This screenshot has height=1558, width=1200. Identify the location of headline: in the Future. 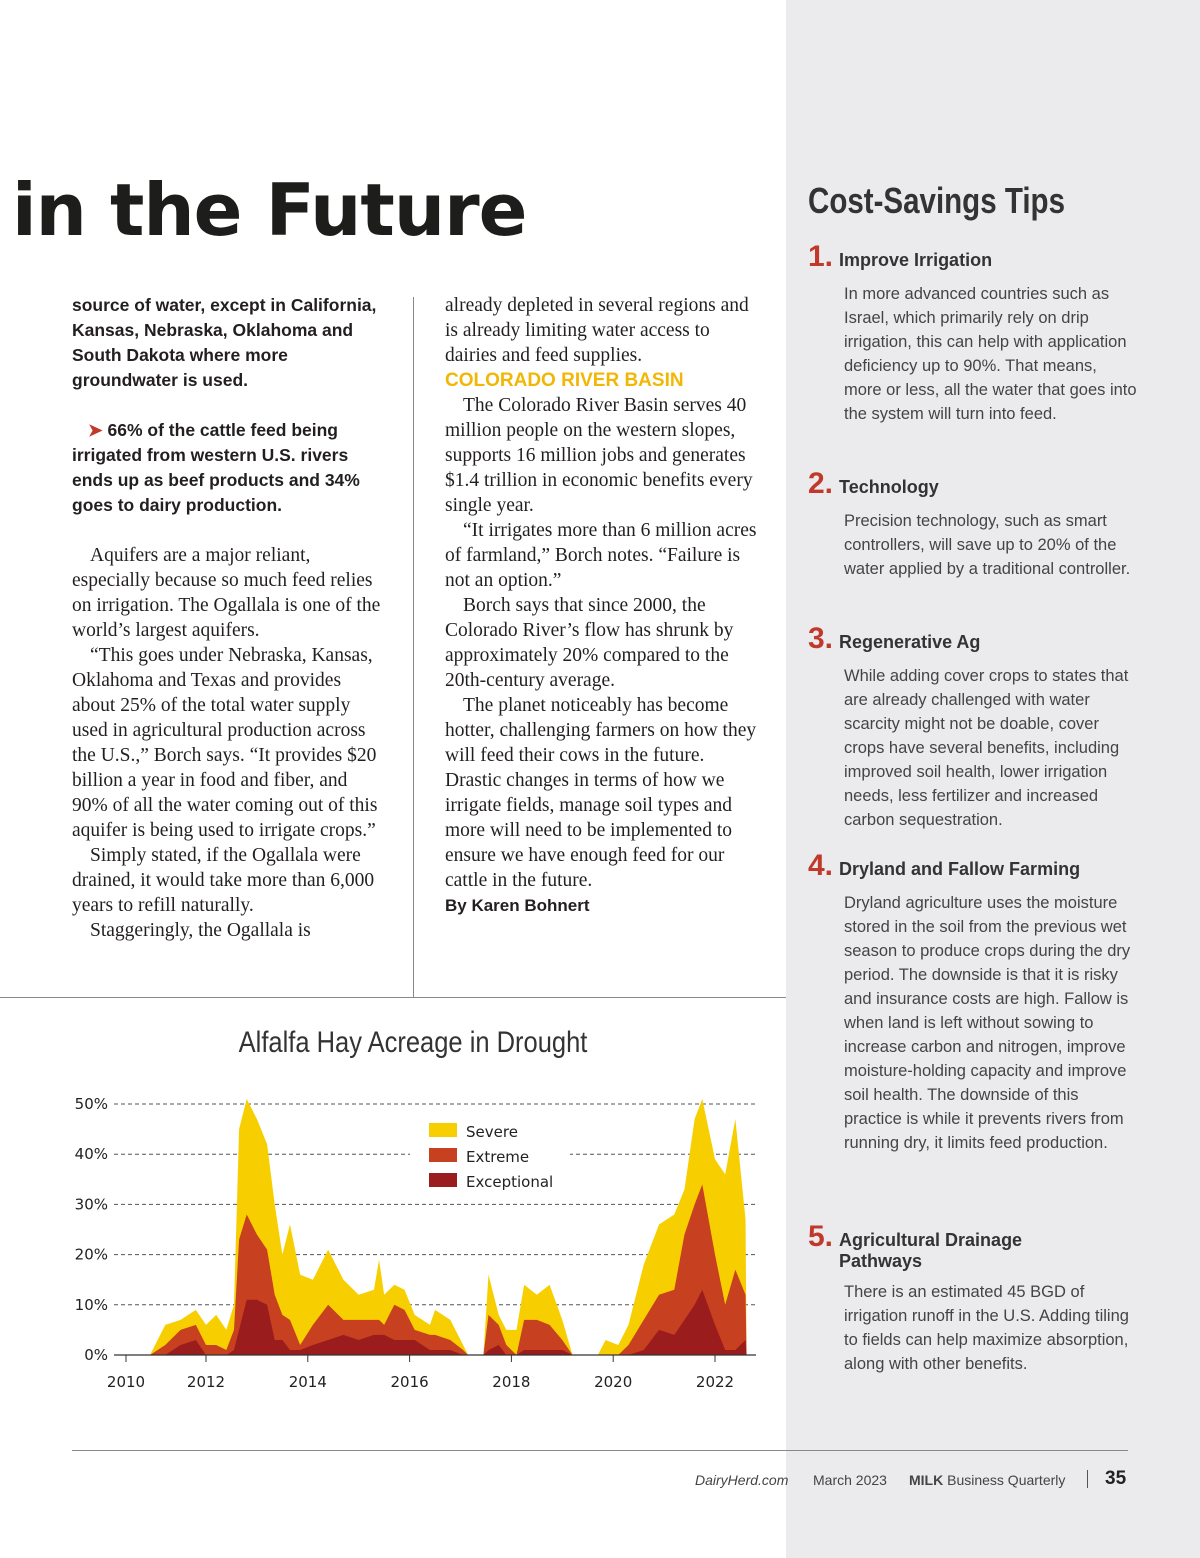
(269, 210).